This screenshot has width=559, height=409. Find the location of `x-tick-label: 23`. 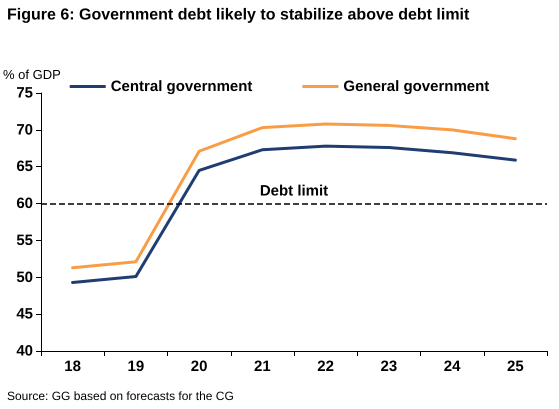

x-tick-label: 23 is located at coordinates (389, 366).